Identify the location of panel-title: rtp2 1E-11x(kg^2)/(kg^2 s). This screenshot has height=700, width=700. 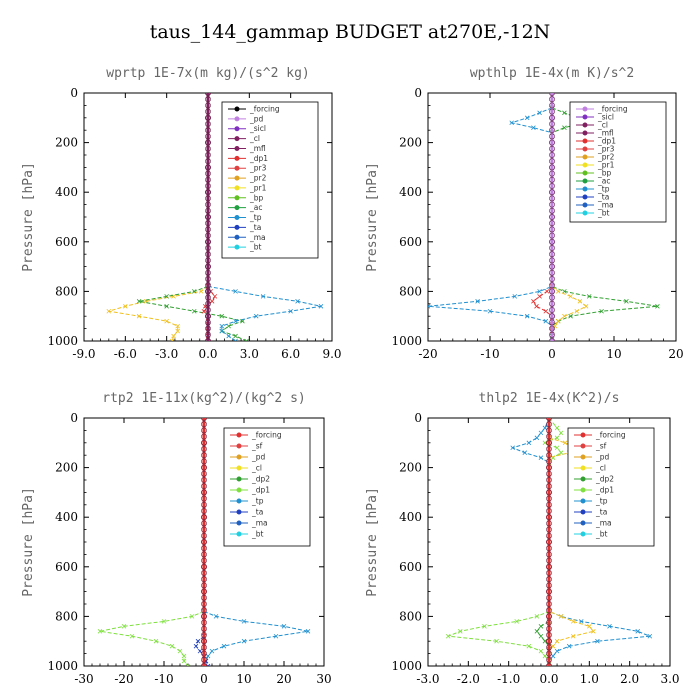
(204, 398).